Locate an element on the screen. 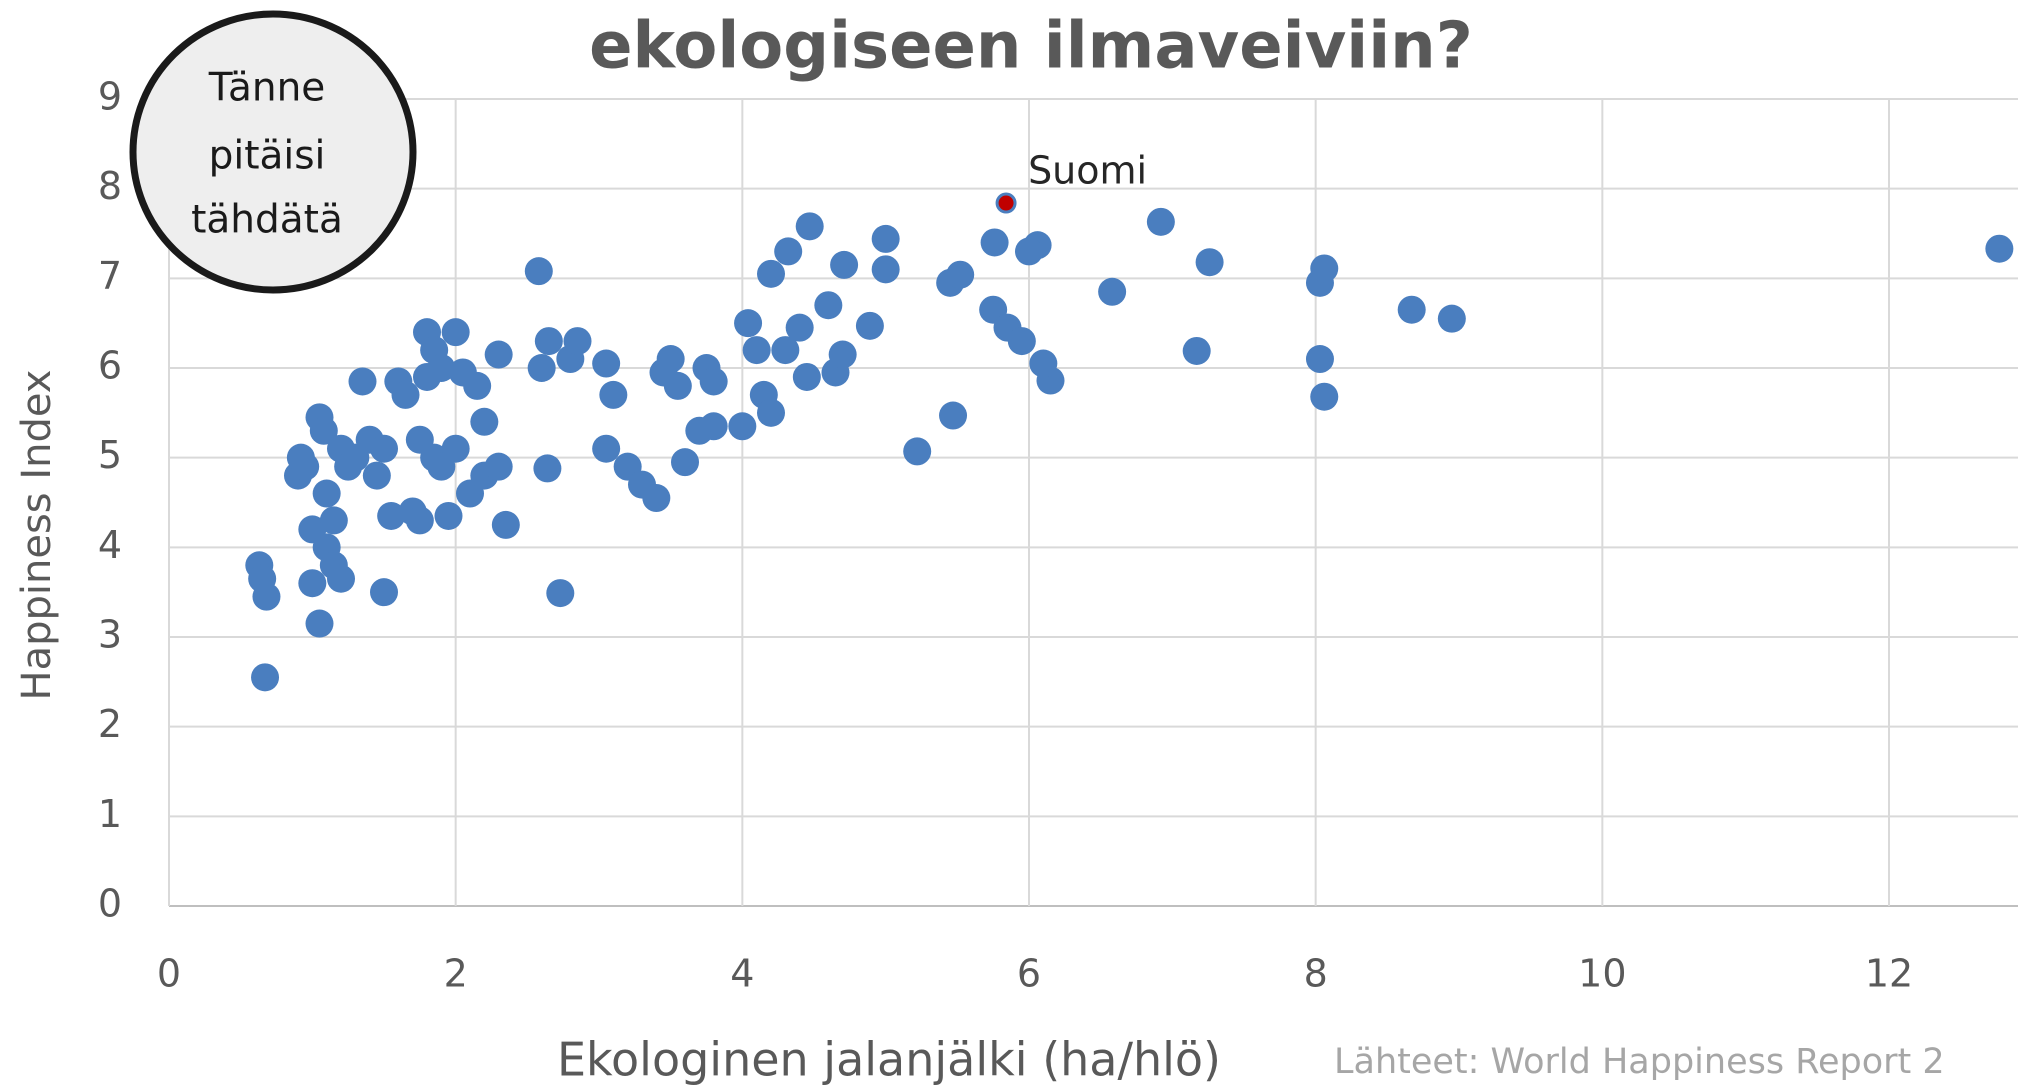 The width and height of the screenshot is (2021, 1091). x-tick-label: 8 is located at coordinates (1316, 974).